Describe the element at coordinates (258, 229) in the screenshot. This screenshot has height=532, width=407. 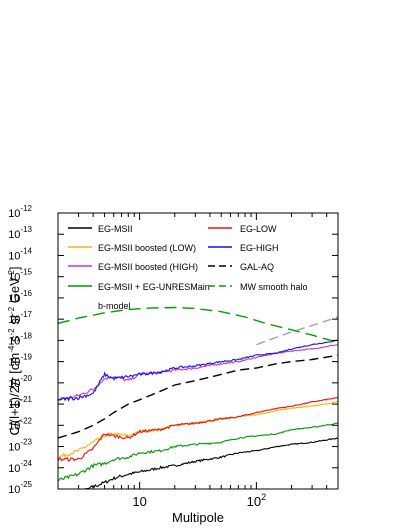
I see `legend-label: EG-LOW` at that location.